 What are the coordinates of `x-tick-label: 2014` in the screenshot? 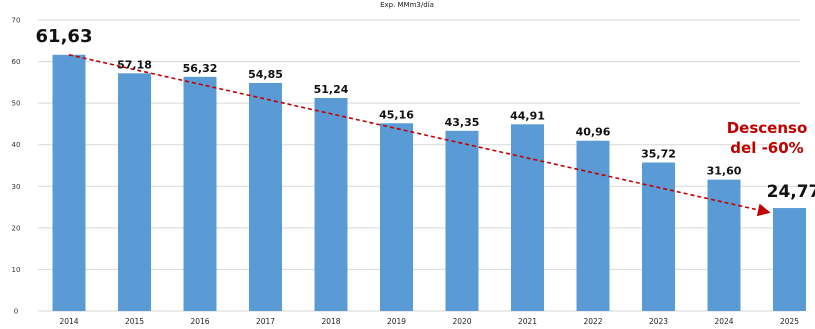 It's located at (68, 321).